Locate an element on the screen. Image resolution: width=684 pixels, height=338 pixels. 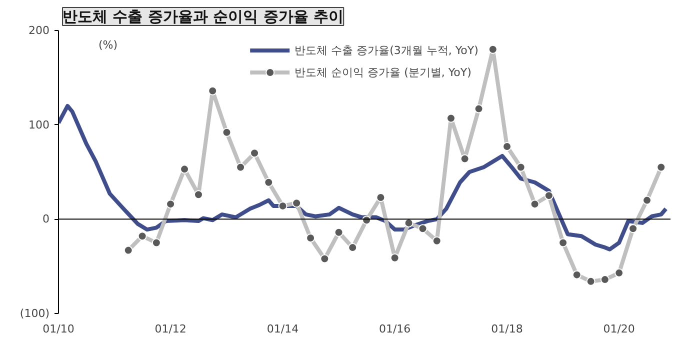
x-tick-label: 01/18 is located at coordinates (507, 329).